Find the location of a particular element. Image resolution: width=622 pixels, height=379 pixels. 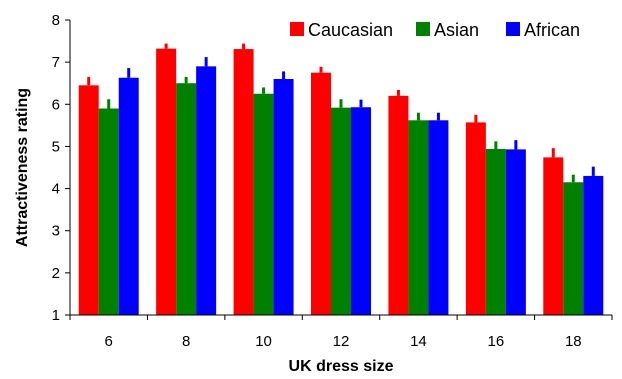

legend-swatch-african is located at coordinates (513, 29).